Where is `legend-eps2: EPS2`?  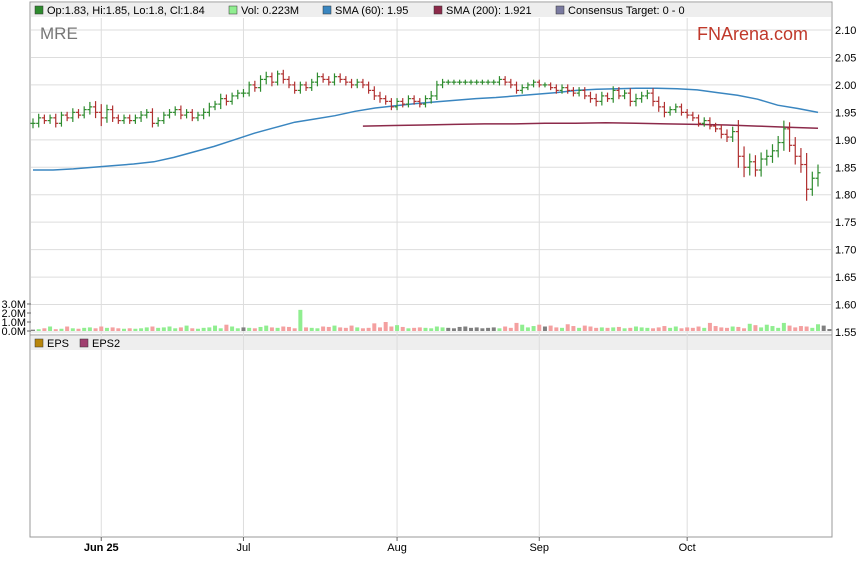 legend-eps2: EPS2 is located at coordinates (106, 344).